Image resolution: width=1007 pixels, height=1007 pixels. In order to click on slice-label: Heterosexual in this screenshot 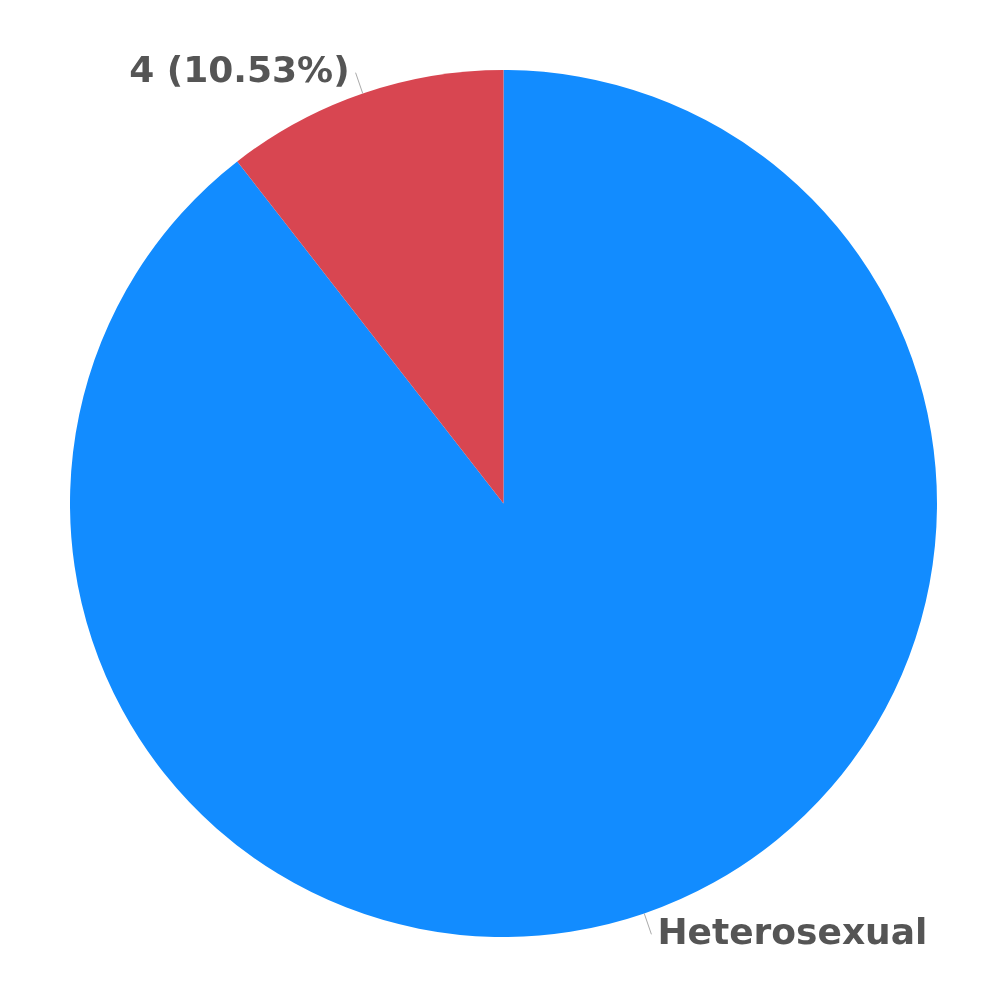, I will do `click(792, 931)`.